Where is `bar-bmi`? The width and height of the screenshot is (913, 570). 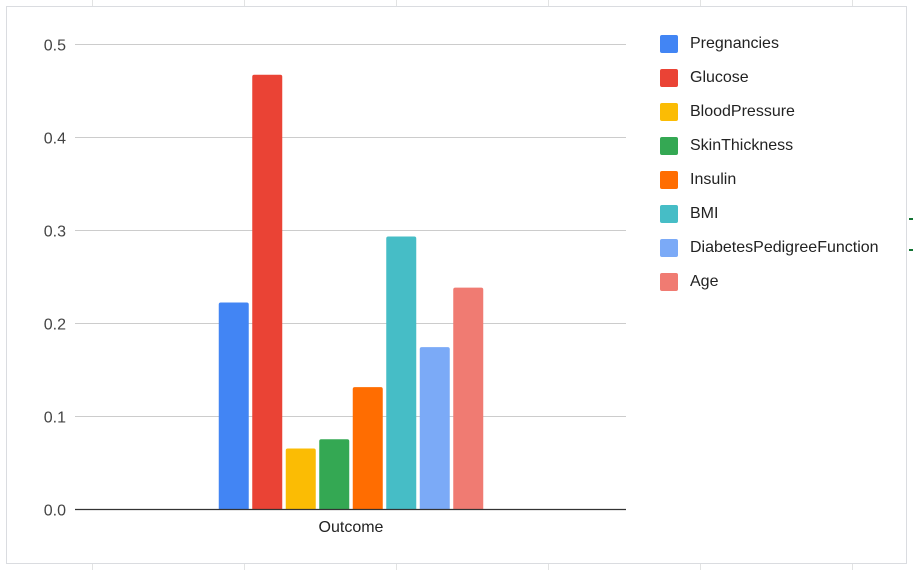
bar-bmi is located at coordinates (401, 372).